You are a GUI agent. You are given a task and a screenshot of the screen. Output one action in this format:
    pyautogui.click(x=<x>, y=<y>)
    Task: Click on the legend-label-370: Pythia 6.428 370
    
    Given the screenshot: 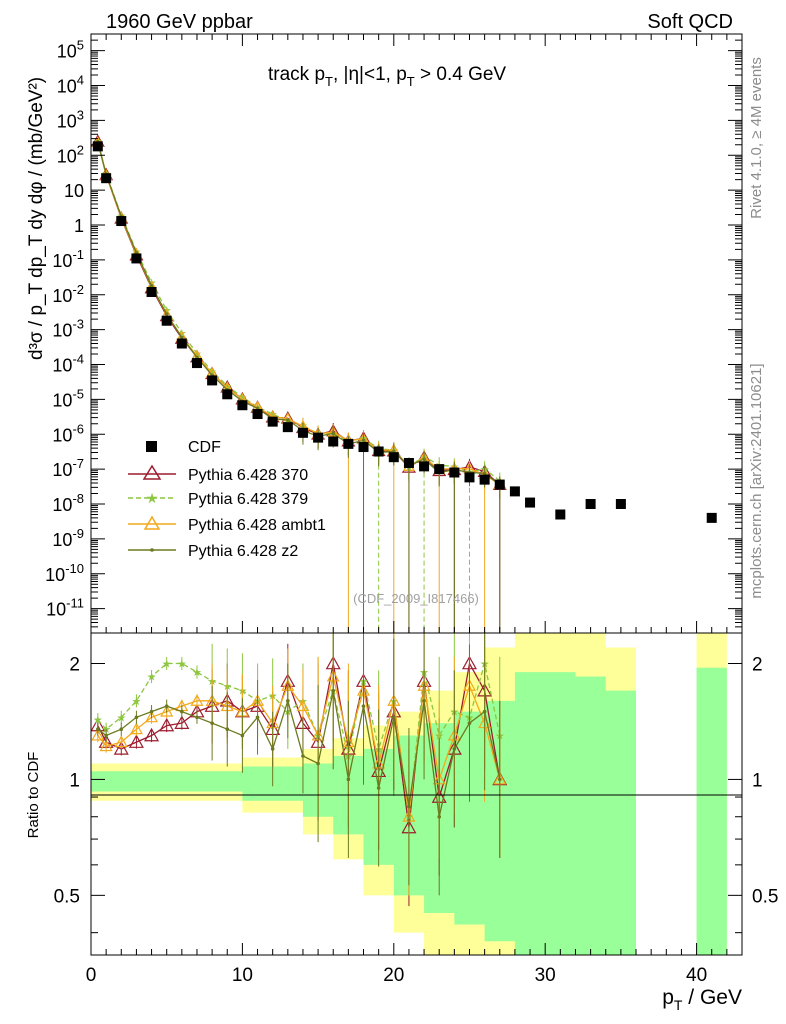 What is the action you would take?
    pyautogui.click(x=248, y=475)
    